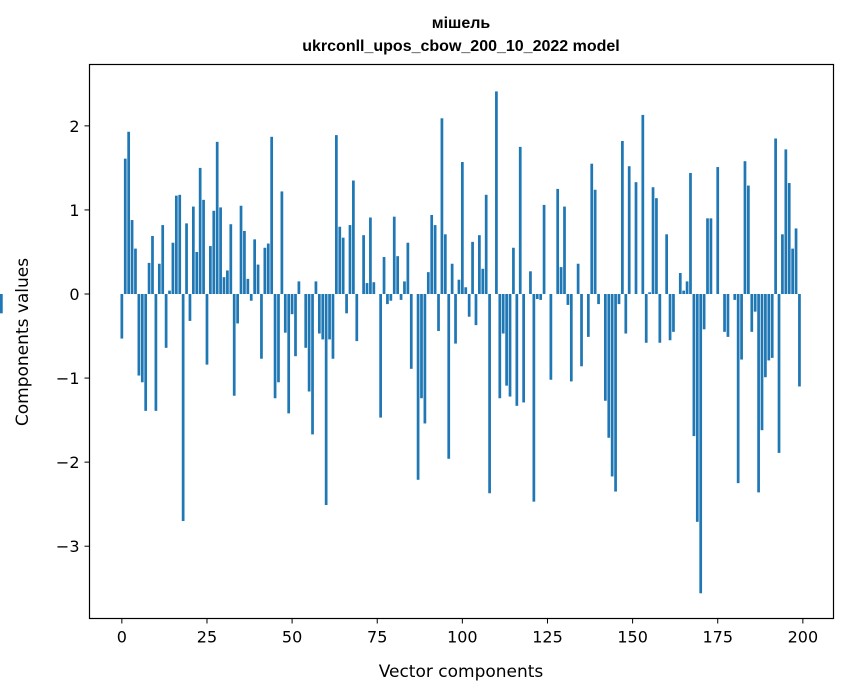 The image size is (847, 696). I want to click on x-tick-label: 25, so click(207, 637).